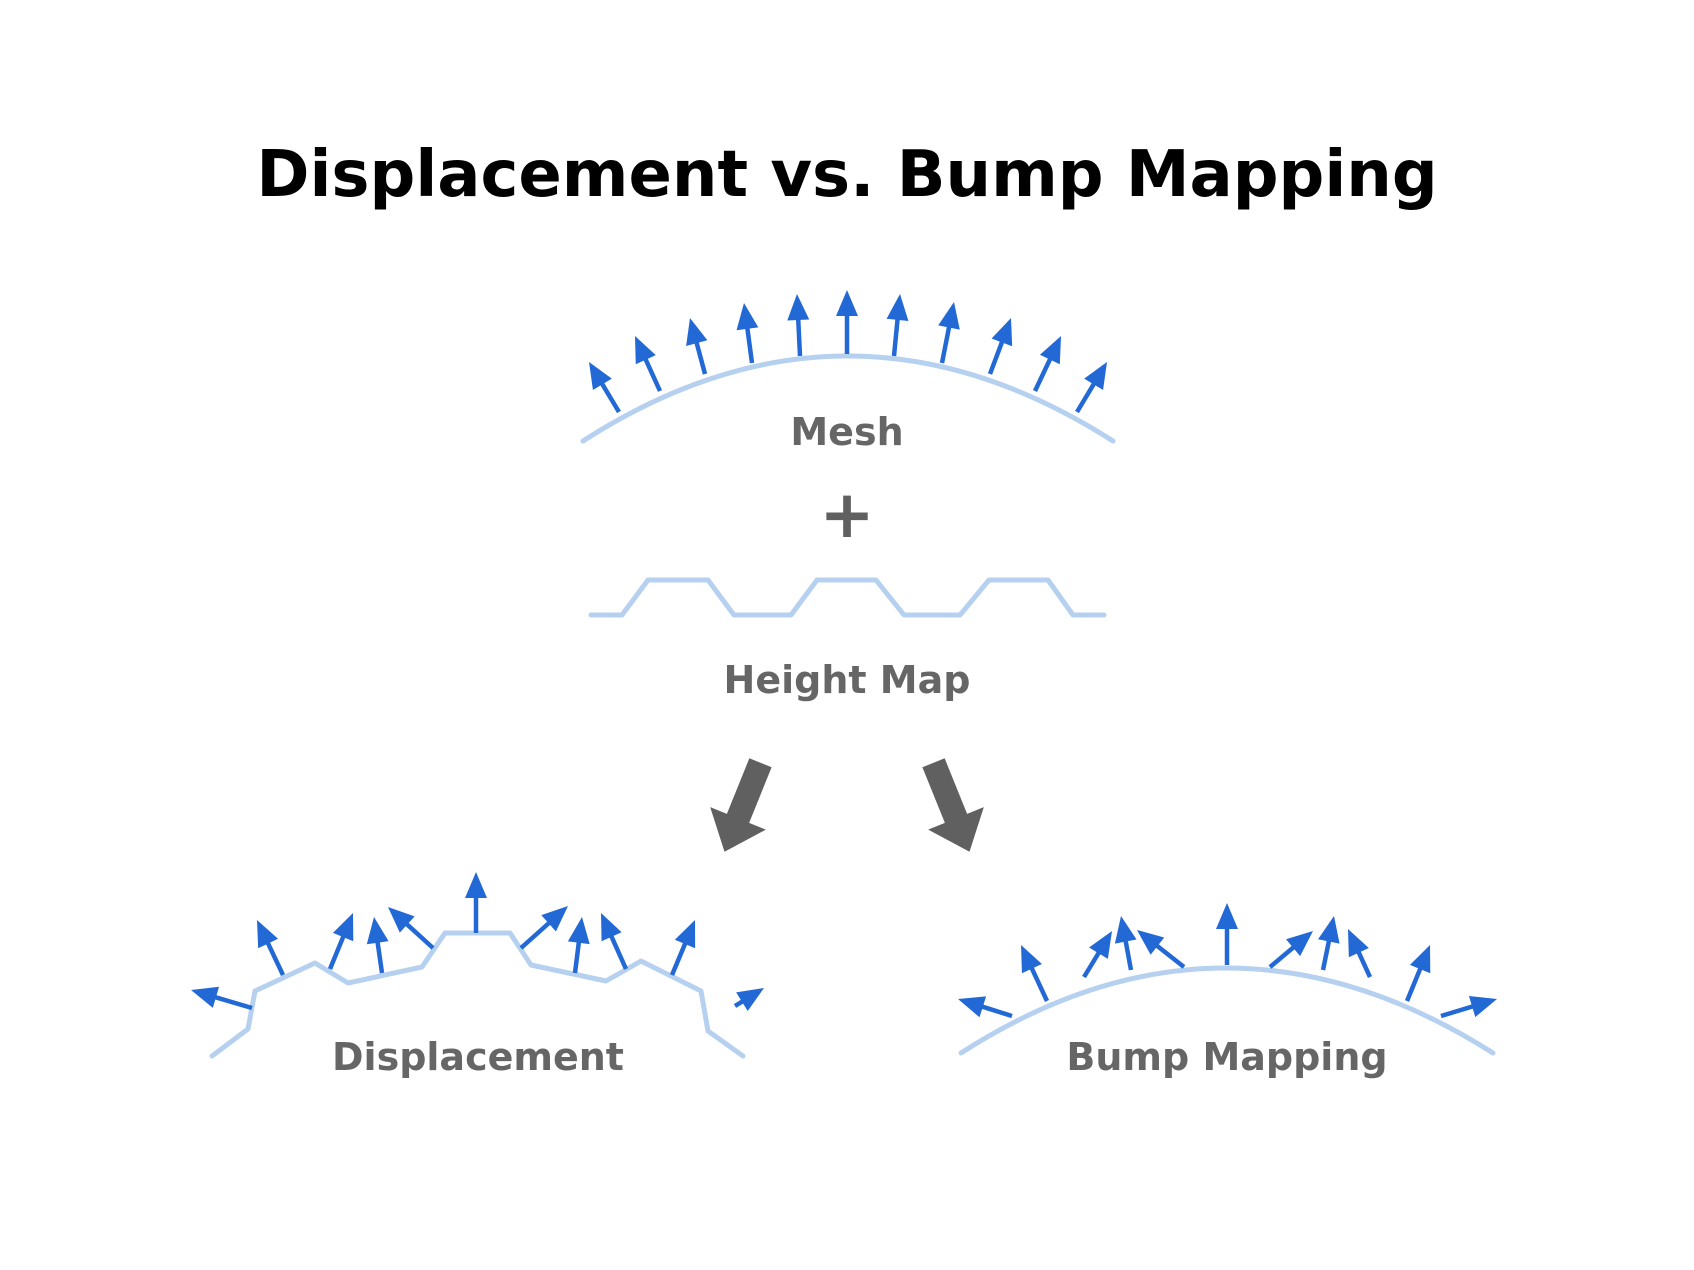 The image size is (1694, 1270). What do you see at coordinates (1226, 1057) in the screenshot?
I see `bump-mapping-label: Bump Mapping` at bounding box center [1226, 1057].